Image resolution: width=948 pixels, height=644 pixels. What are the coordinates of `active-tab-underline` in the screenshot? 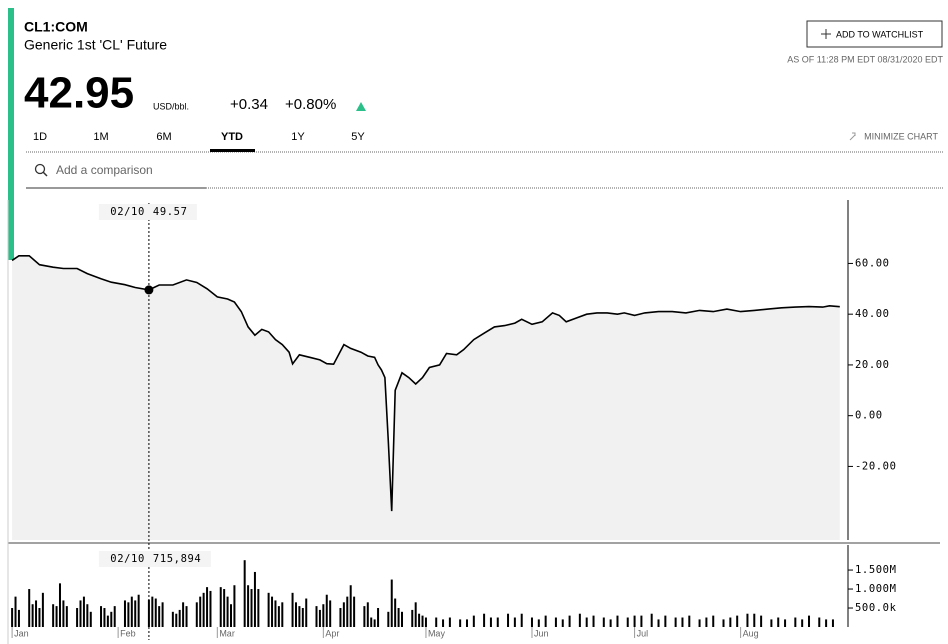 It's located at (232, 150).